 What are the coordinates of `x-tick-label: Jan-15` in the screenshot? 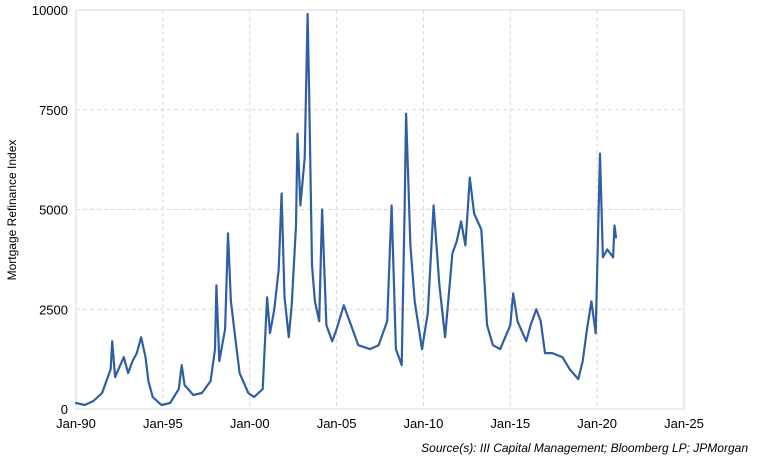 It's located at (510, 423).